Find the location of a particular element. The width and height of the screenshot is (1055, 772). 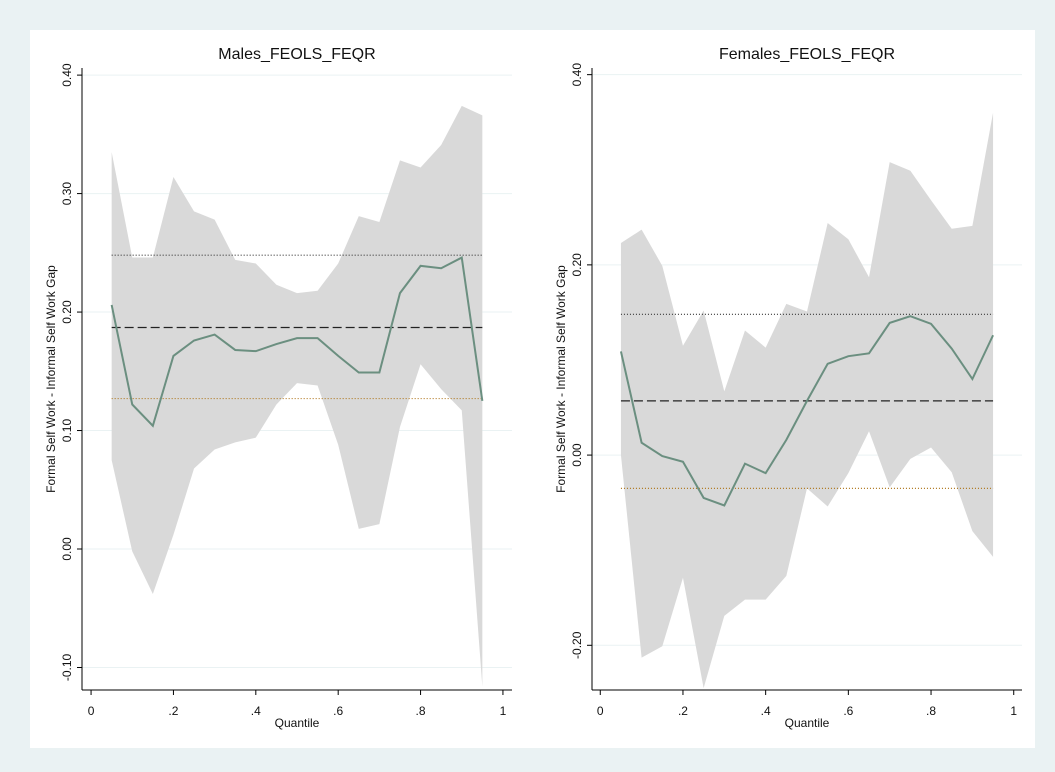

y-tick-label: -0.10 is located at coordinates (67, 667).